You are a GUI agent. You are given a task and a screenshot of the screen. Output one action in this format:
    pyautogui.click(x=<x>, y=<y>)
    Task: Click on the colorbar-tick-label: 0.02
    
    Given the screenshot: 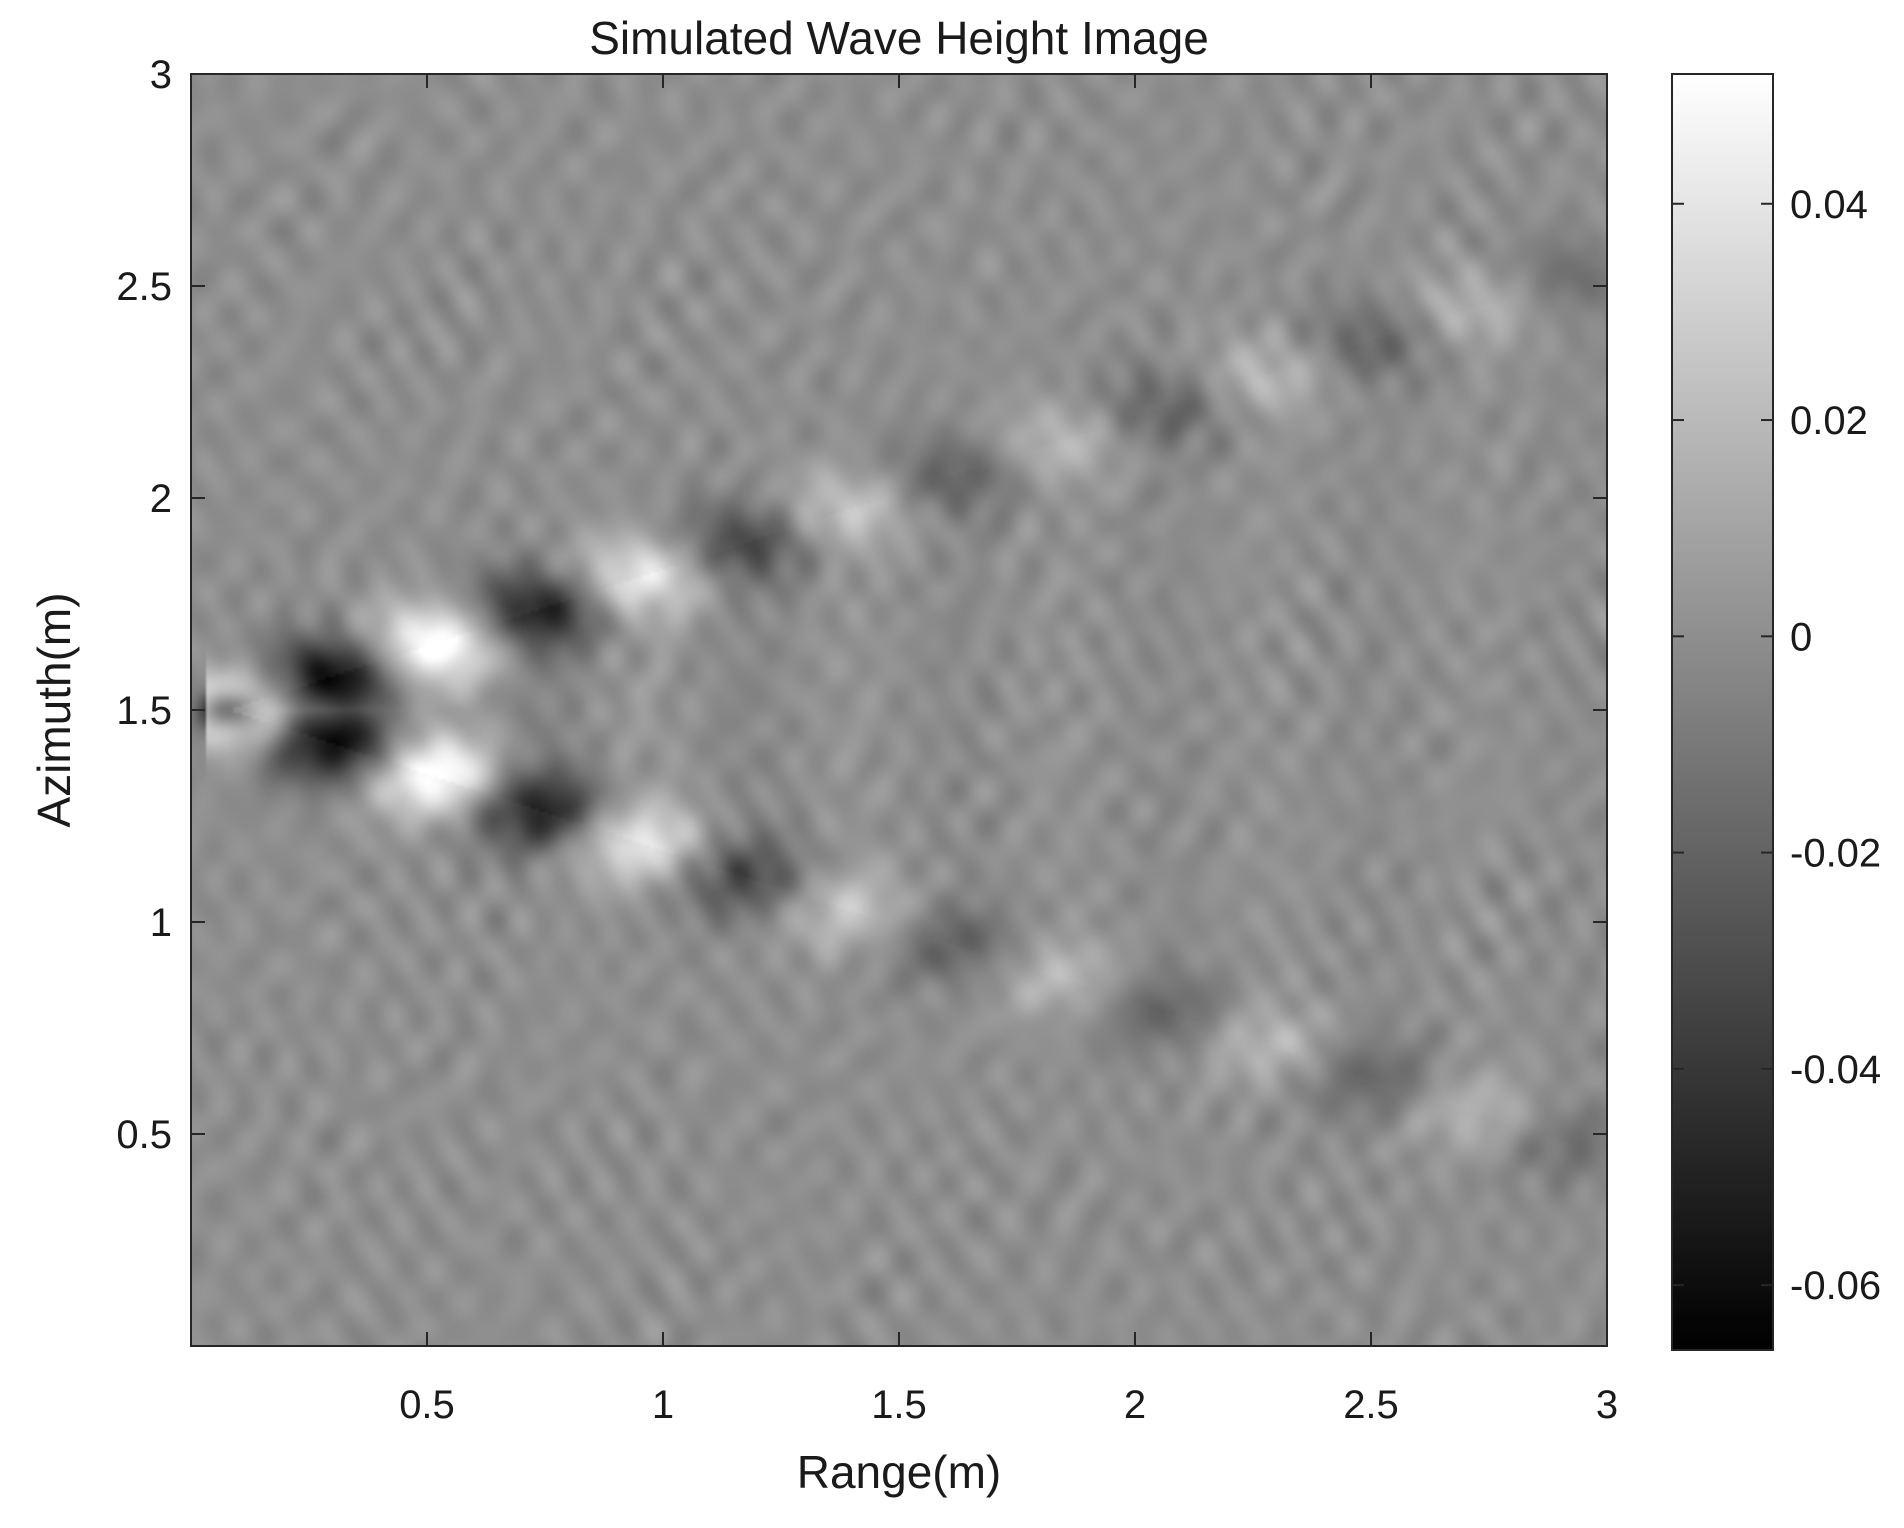 What is the action you would take?
    pyautogui.click(x=1829, y=421)
    